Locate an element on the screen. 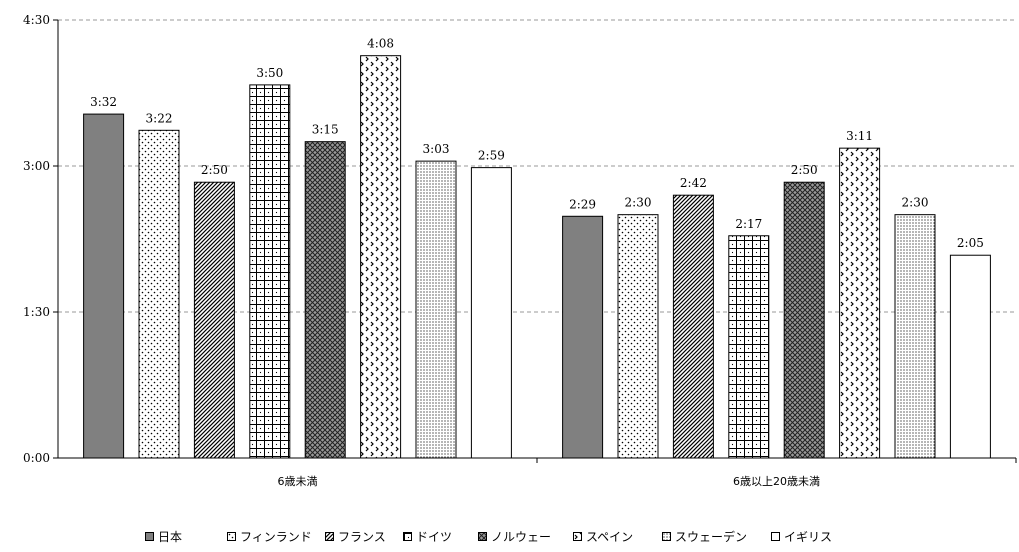 The image size is (1019, 552). legend-item: フランス is located at coordinates (355, 536).